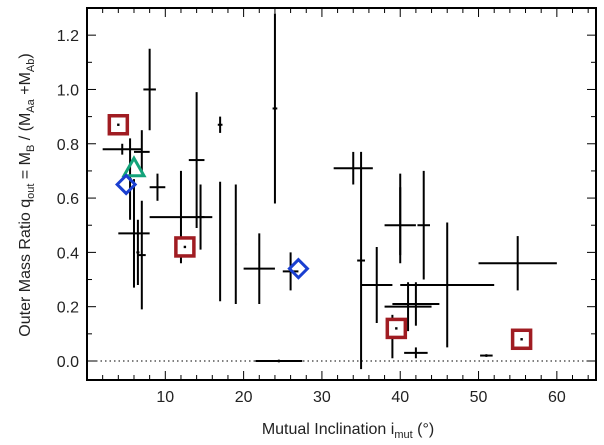  I want to click on x-tick-label: 10, so click(165, 397).